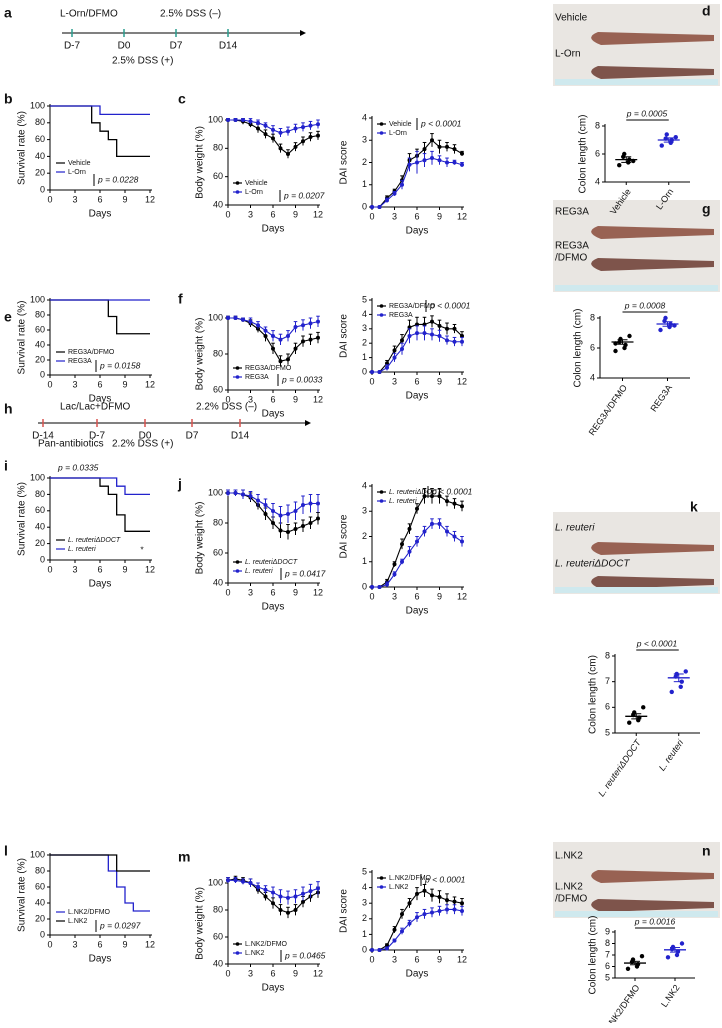 This screenshot has width=722, height=1028. I want to click on photo-label: L. reuteriΔDOCT, so click(592, 564).